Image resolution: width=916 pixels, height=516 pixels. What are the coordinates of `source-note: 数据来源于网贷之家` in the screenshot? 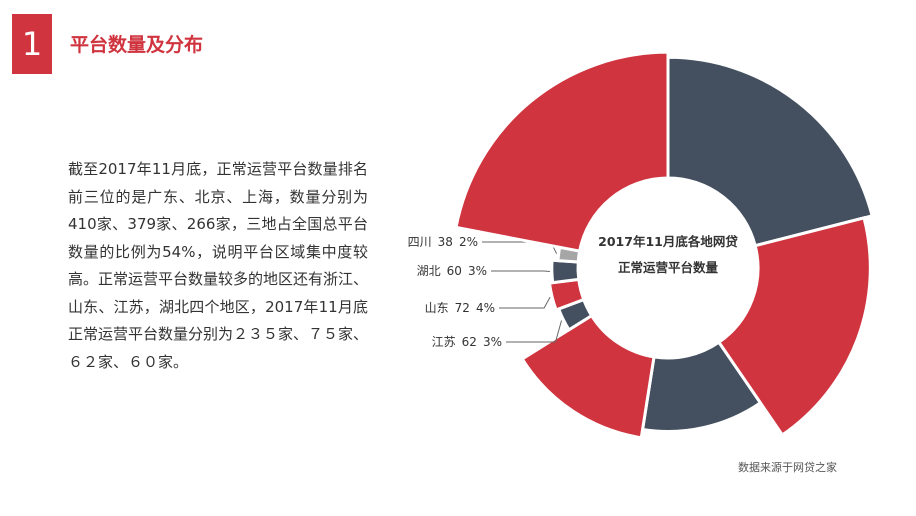 It's located at (787, 467).